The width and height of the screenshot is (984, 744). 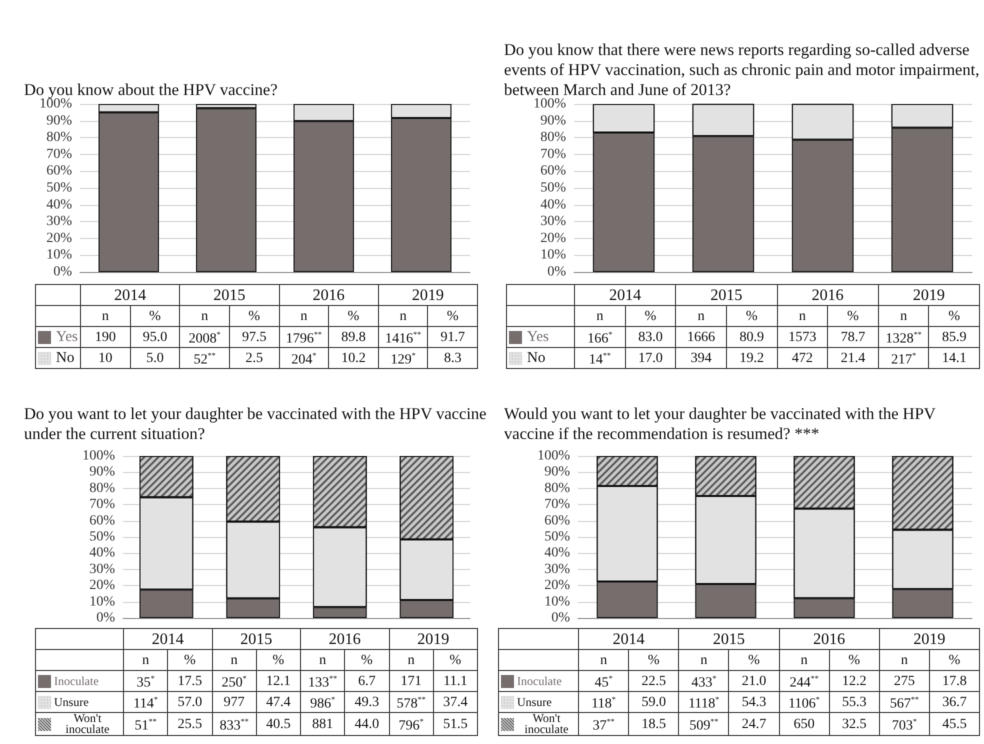 I want to click on text: 166$^{*}$, so click(x=600, y=337).